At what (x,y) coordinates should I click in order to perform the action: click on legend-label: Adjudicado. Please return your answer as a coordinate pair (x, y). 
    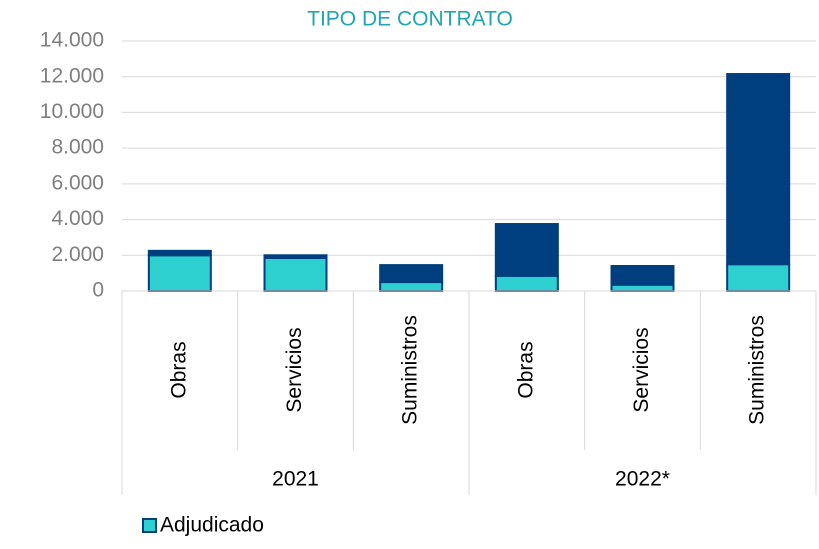
    Looking at the image, I should click on (212, 525).